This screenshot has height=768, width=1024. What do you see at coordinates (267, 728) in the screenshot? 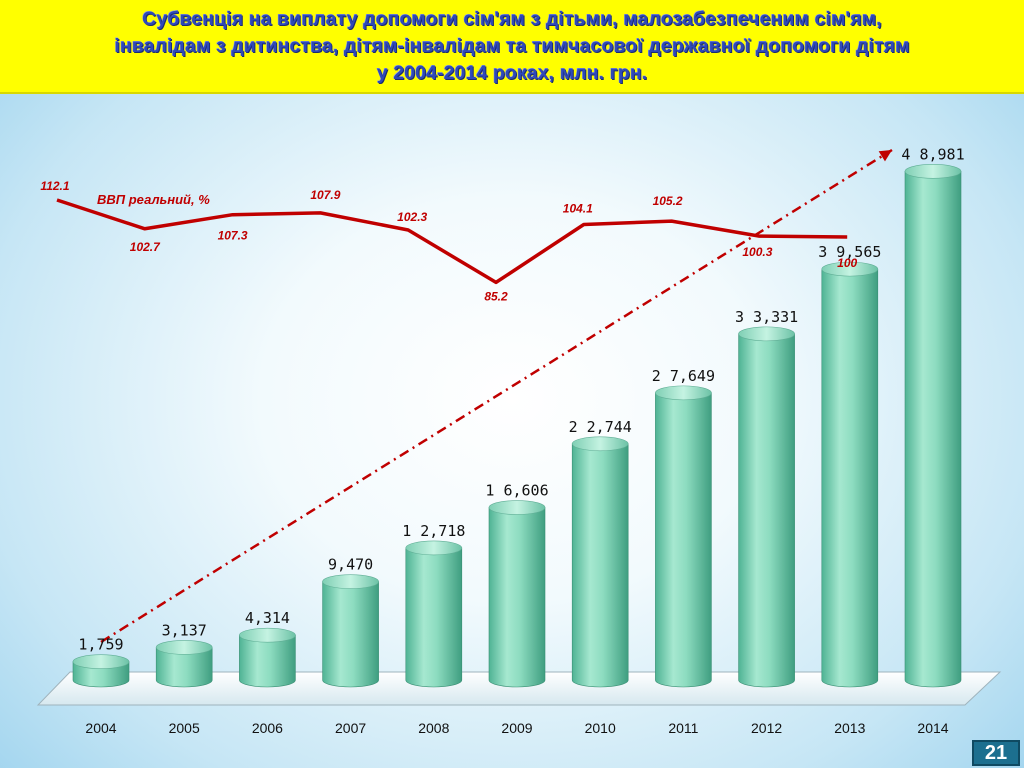
I see `x-tick-label: 2006` at bounding box center [267, 728].